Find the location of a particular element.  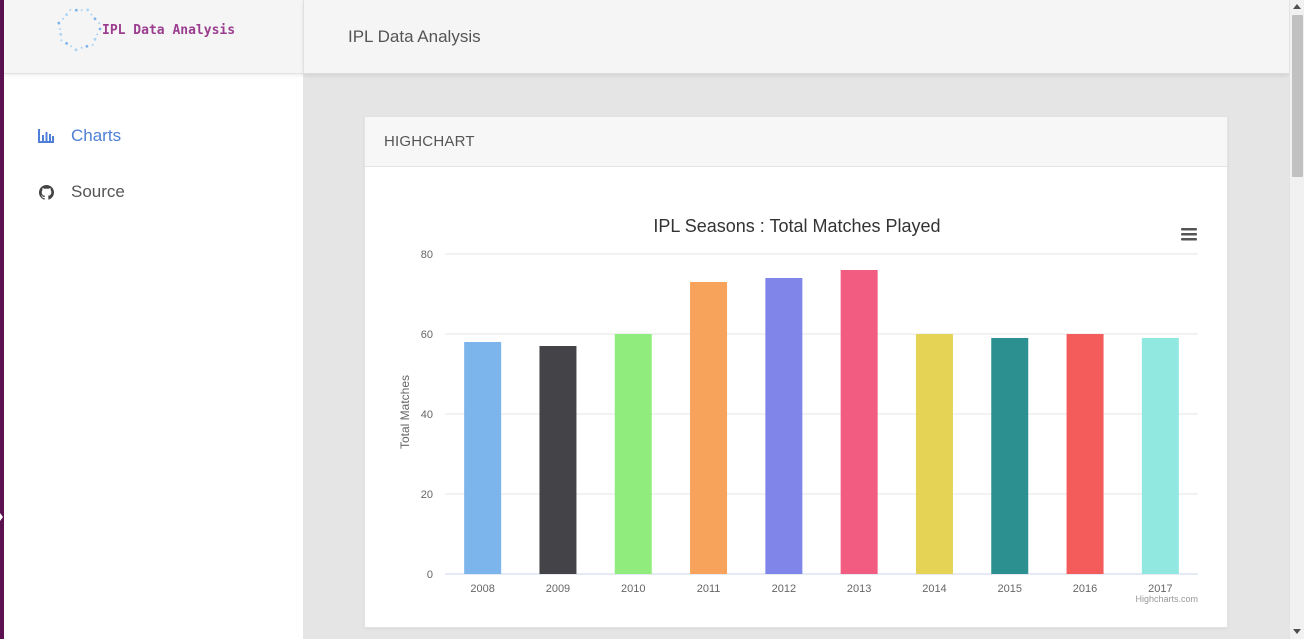

scrollbar-thumb is located at coordinates (1297, 96).